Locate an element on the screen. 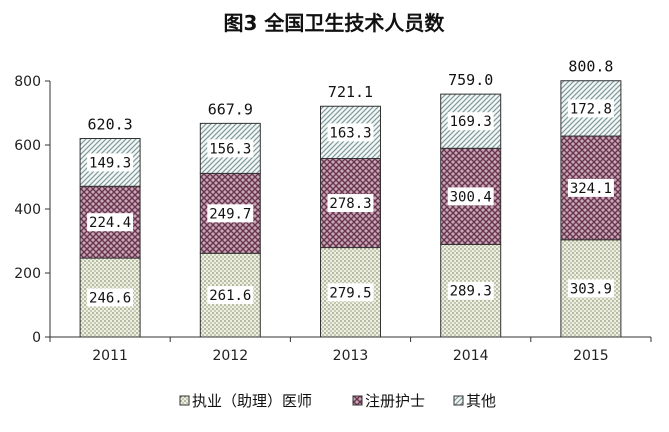 This screenshot has width=669, height=432. x-tick-label: 2013 is located at coordinates (351, 356).